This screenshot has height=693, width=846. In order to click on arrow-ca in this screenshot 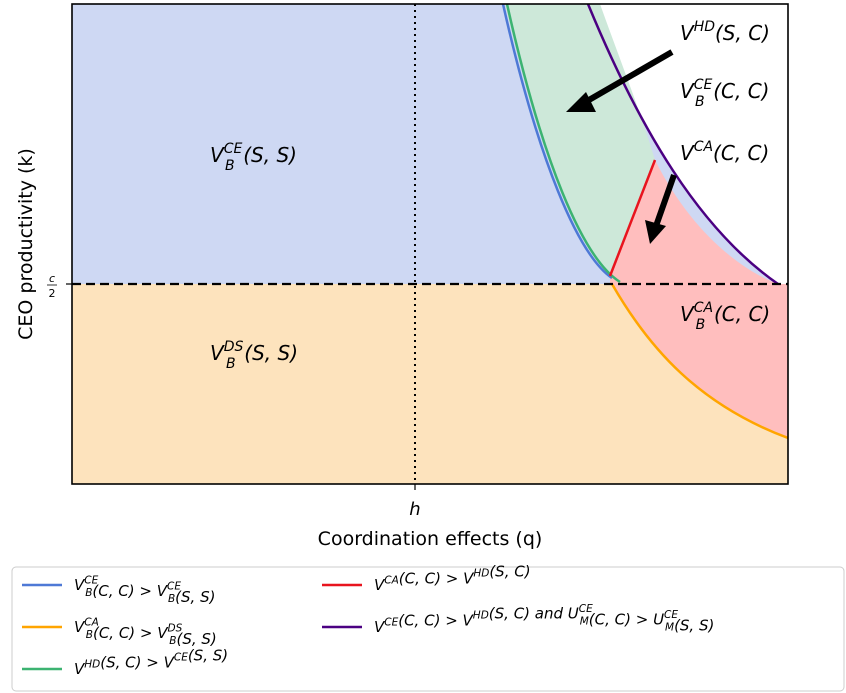, I will do `click(665, 200)`.